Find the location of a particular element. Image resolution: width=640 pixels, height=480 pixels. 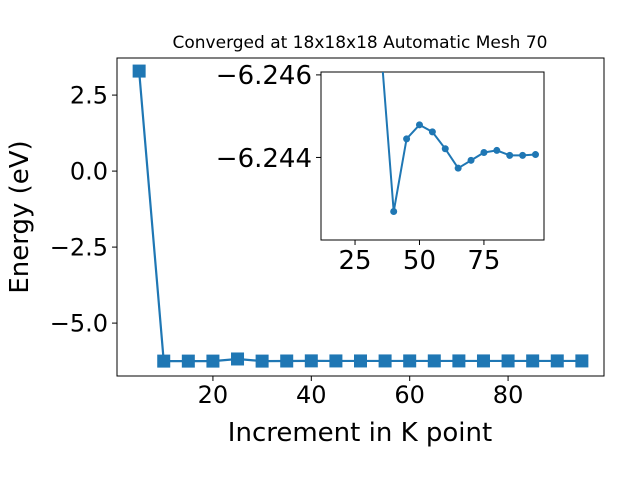

y-tick-label: −2.5 is located at coordinates (79, 248).